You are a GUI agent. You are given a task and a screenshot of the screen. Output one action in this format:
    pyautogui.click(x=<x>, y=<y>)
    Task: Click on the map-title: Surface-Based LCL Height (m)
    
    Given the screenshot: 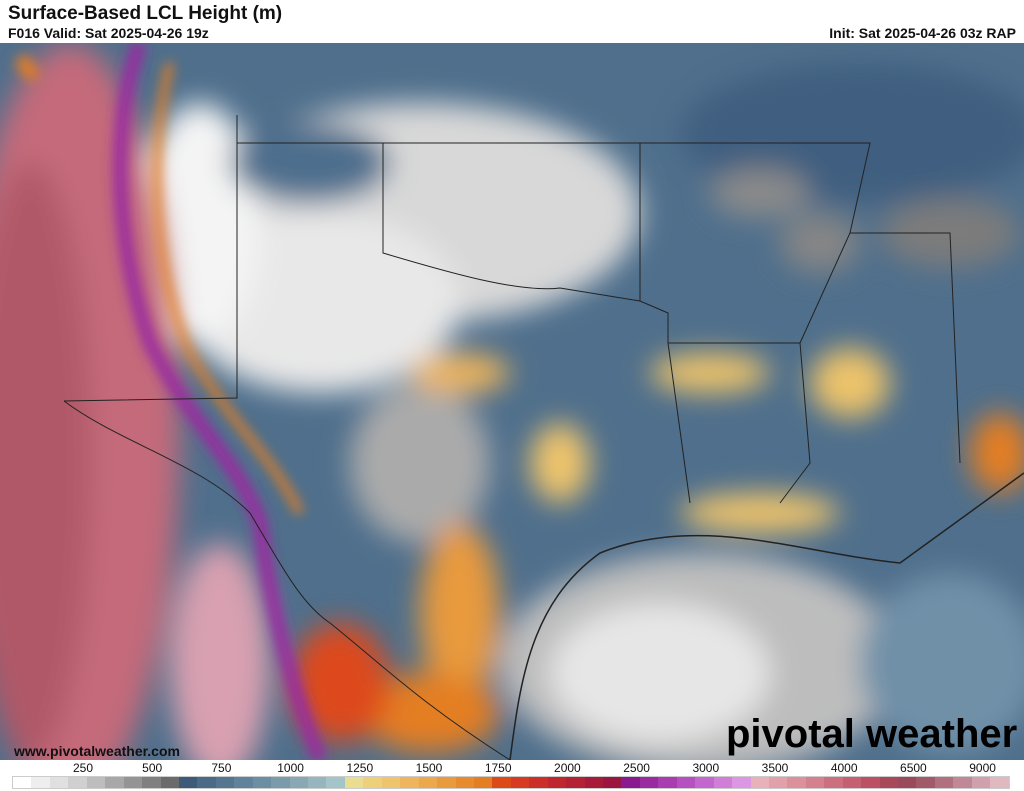 What is the action you would take?
    pyautogui.click(x=145, y=13)
    